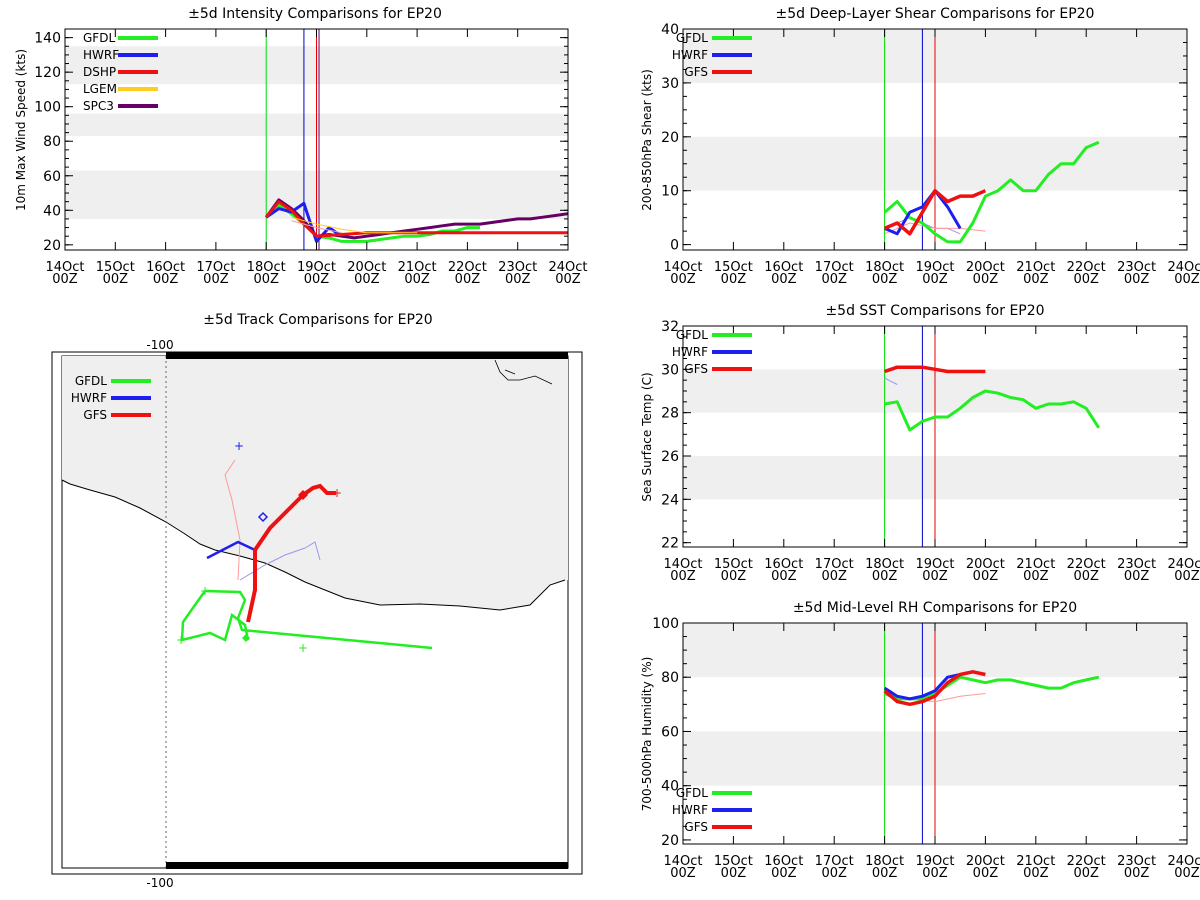 Image resolution: width=1200 pixels, height=900 pixels. What do you see at coordinates (934, 564) in the screenshot?
I see `sst-xtick-label: 19Oct` at bounding box center [934, 564].